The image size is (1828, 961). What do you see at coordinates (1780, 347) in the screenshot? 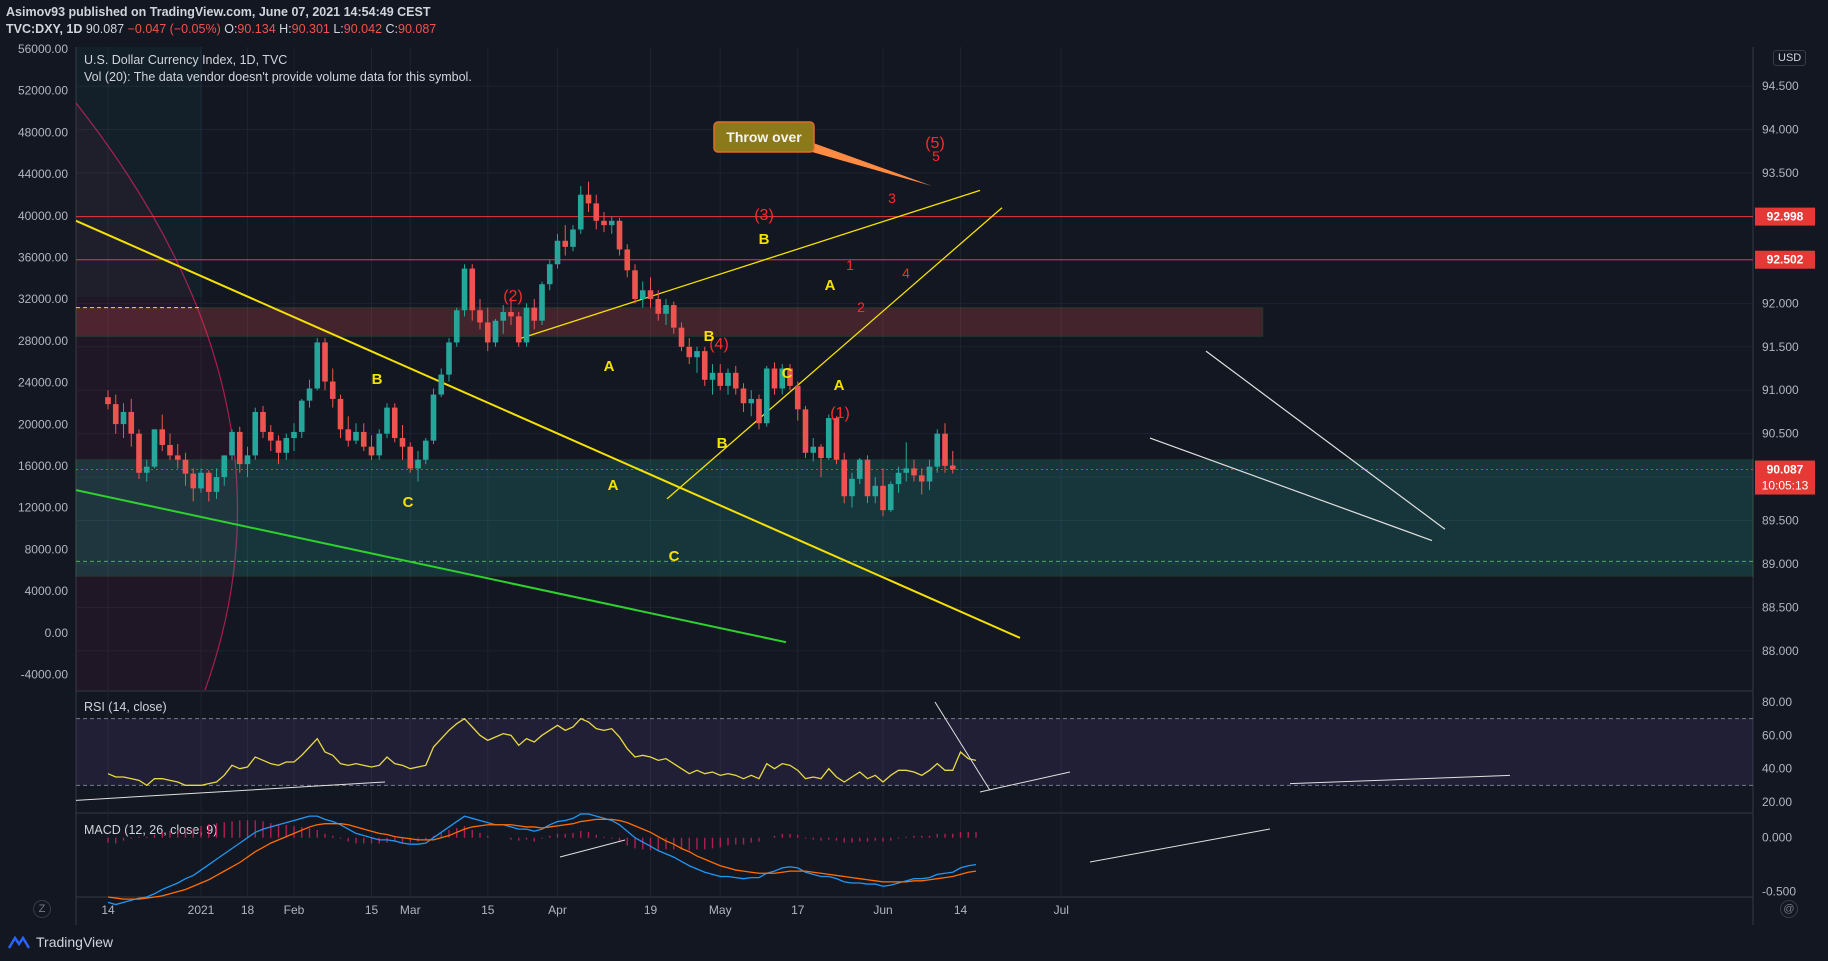
I see `y-tick-label-right: 91.500` at bounding box center [1780, 347].